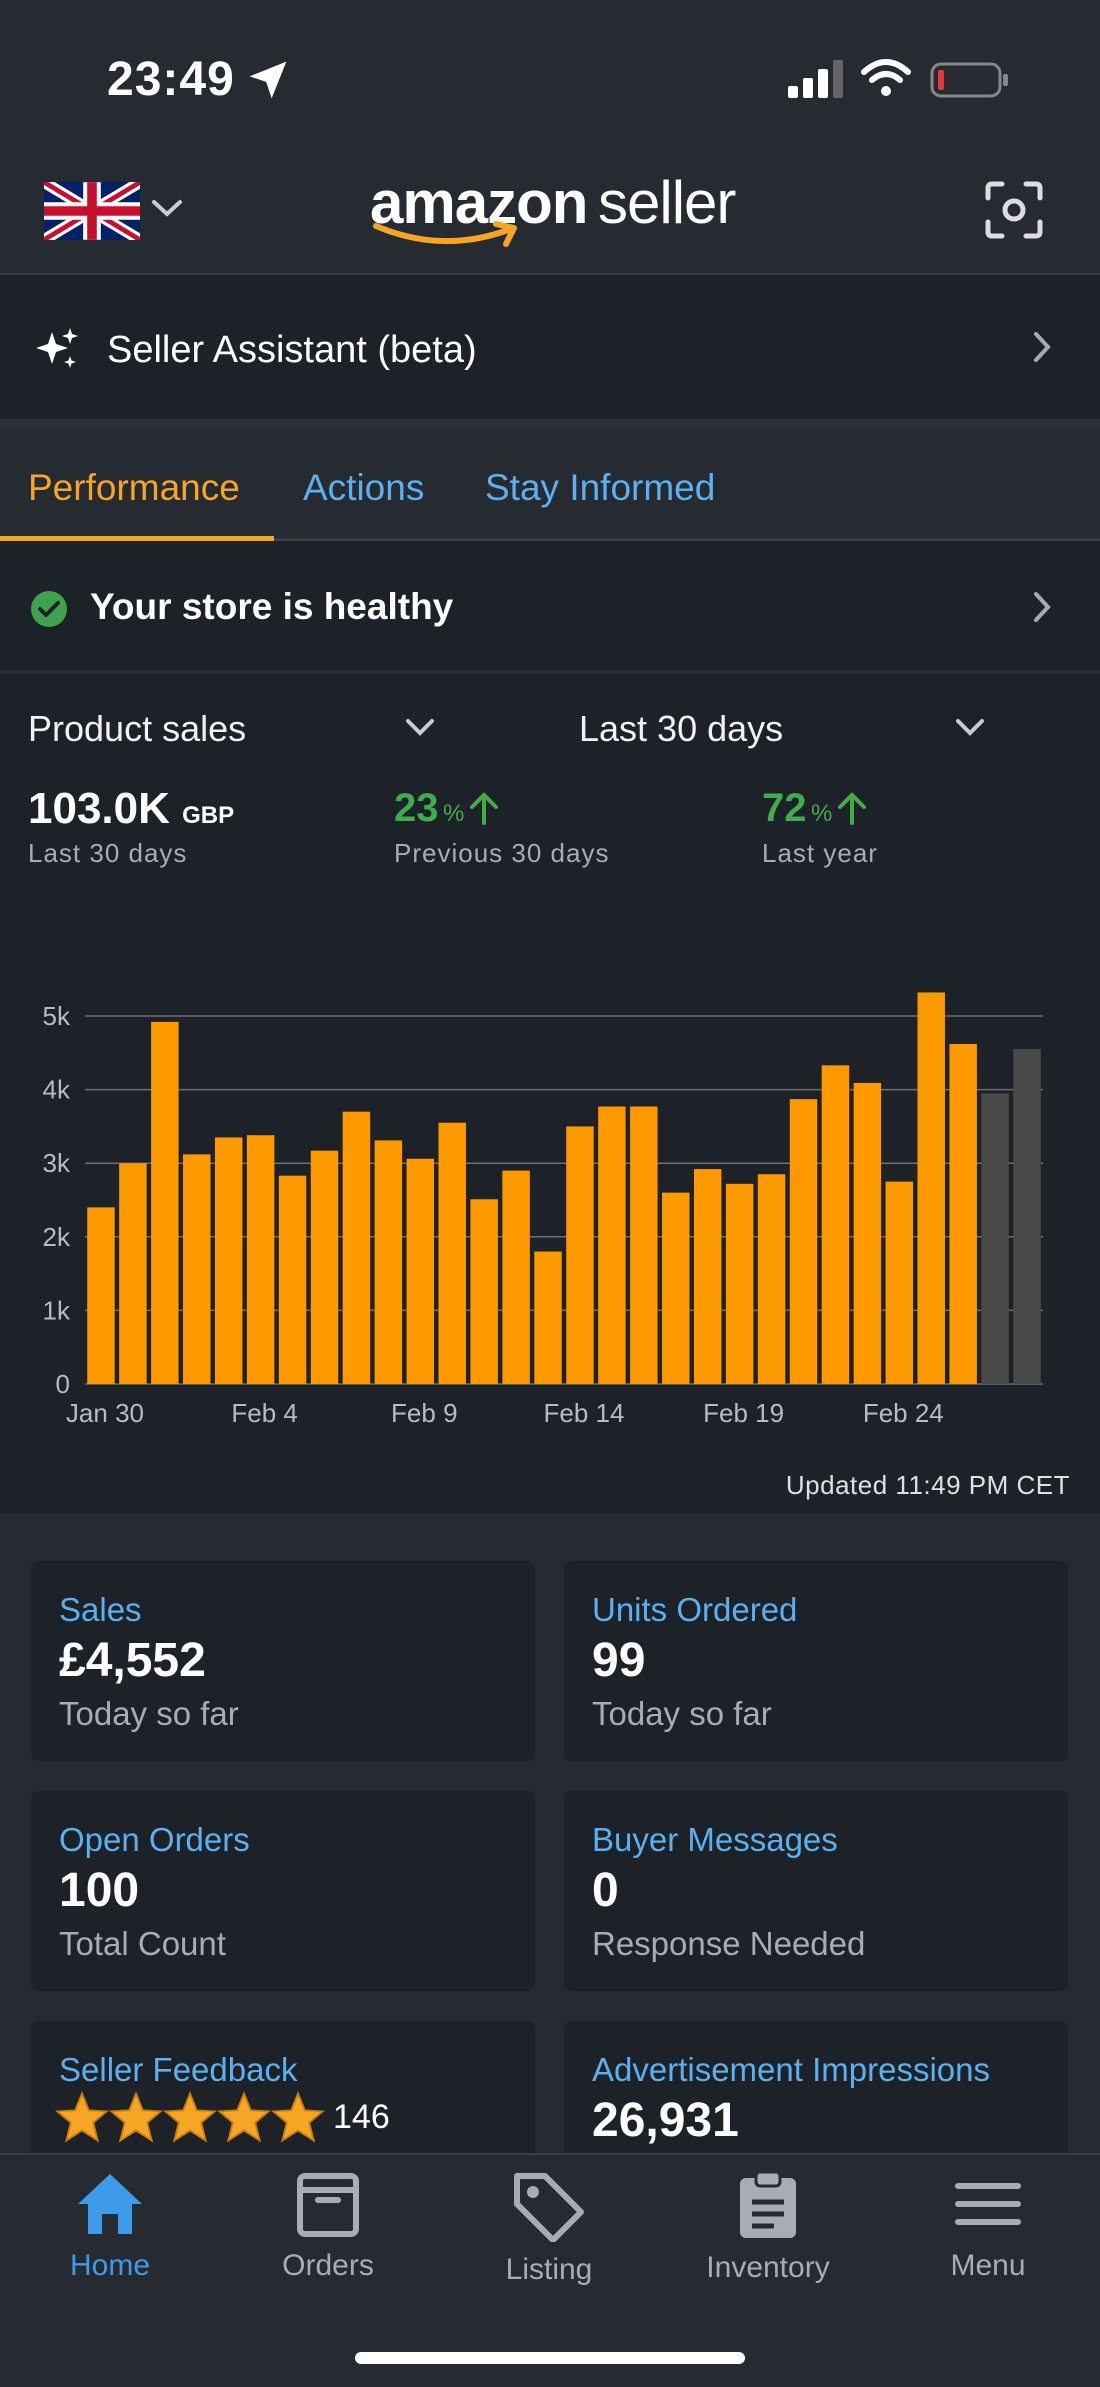  Describe the element at coordinates (110, 2226) in the screenshot. I see `nav-home: Home` at that location.